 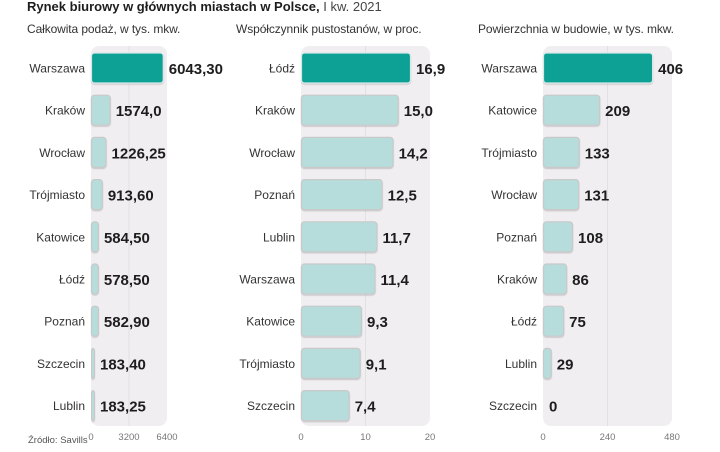 I want to click on value-label: 1574,0, so click(x=139, y=111).